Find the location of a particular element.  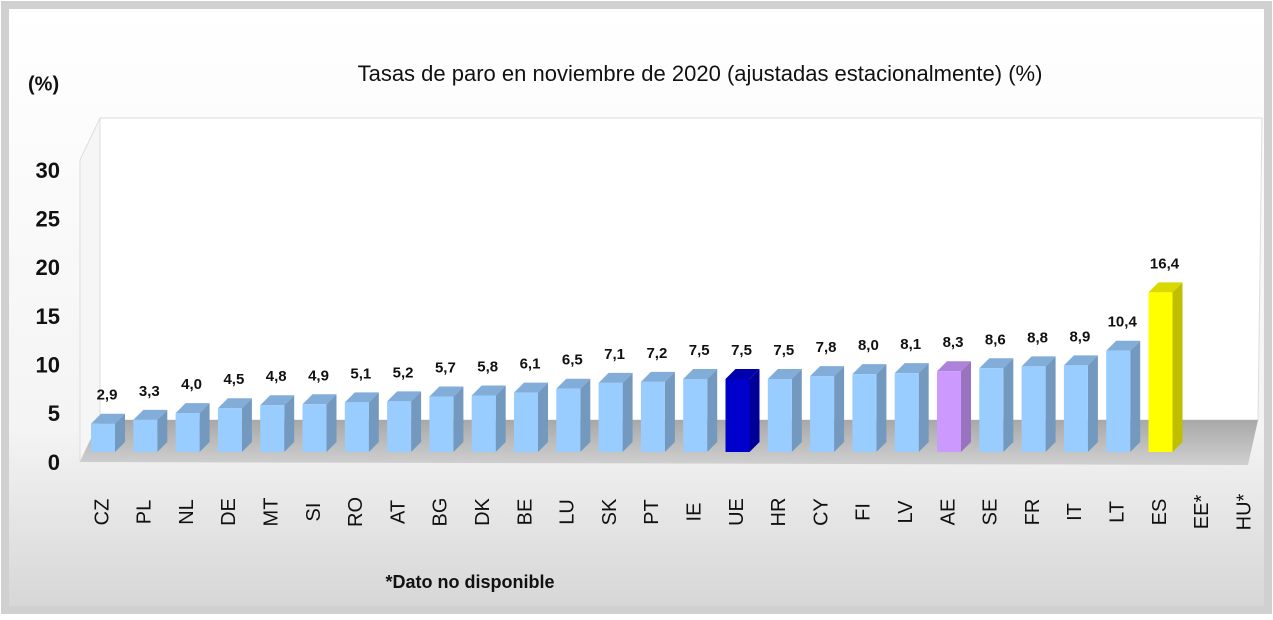

value-label: 8,0 is located at coordinates (868, 345).